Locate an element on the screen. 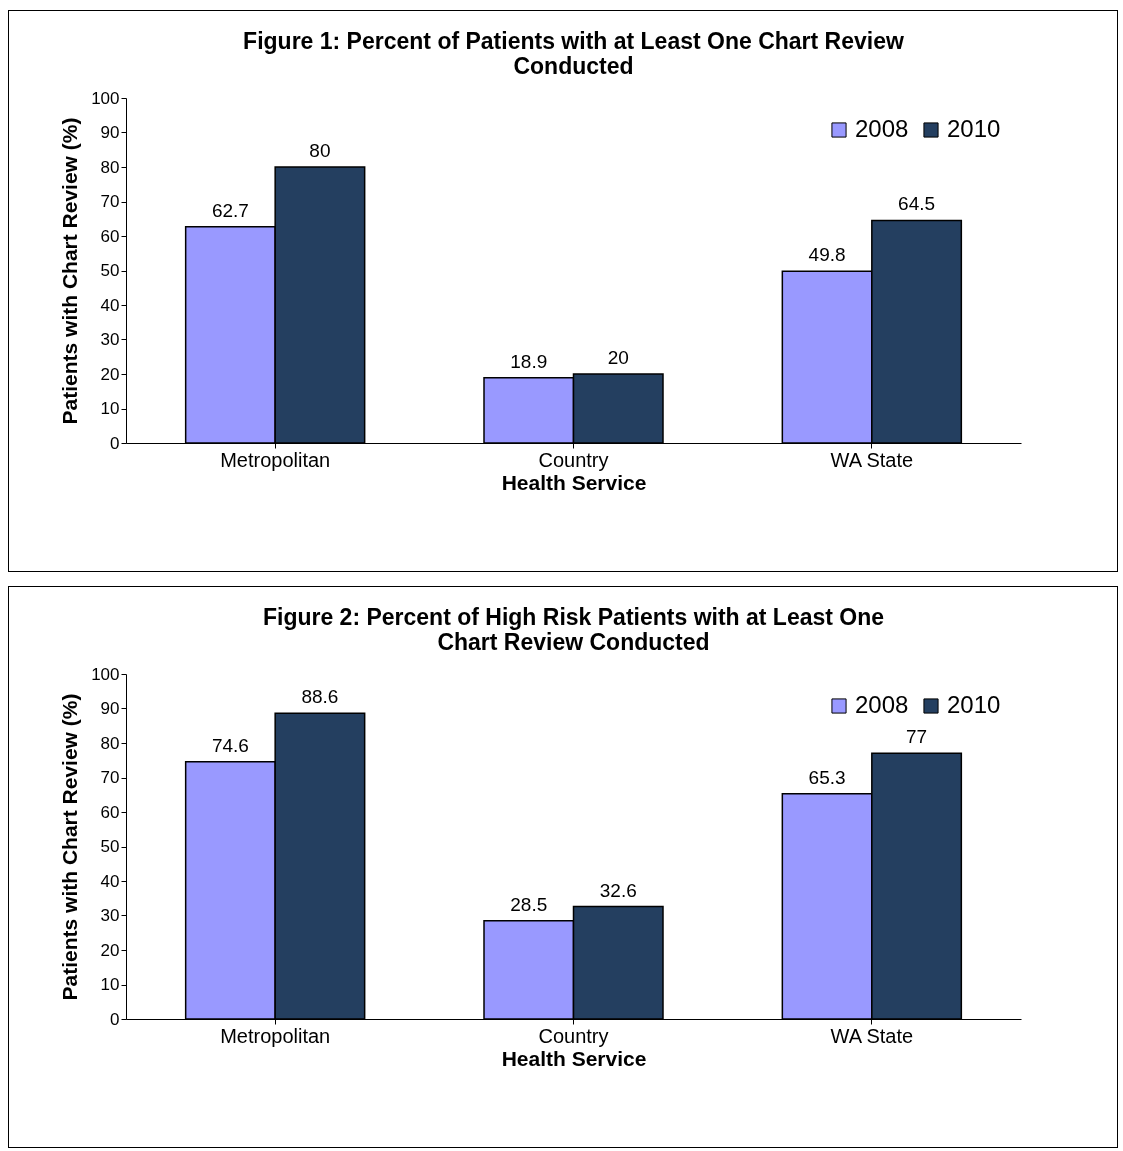 Image resolution: width=1123 pixels, height=1151 pixels. data-label: 88.6 is located at coordinates (320, 697).